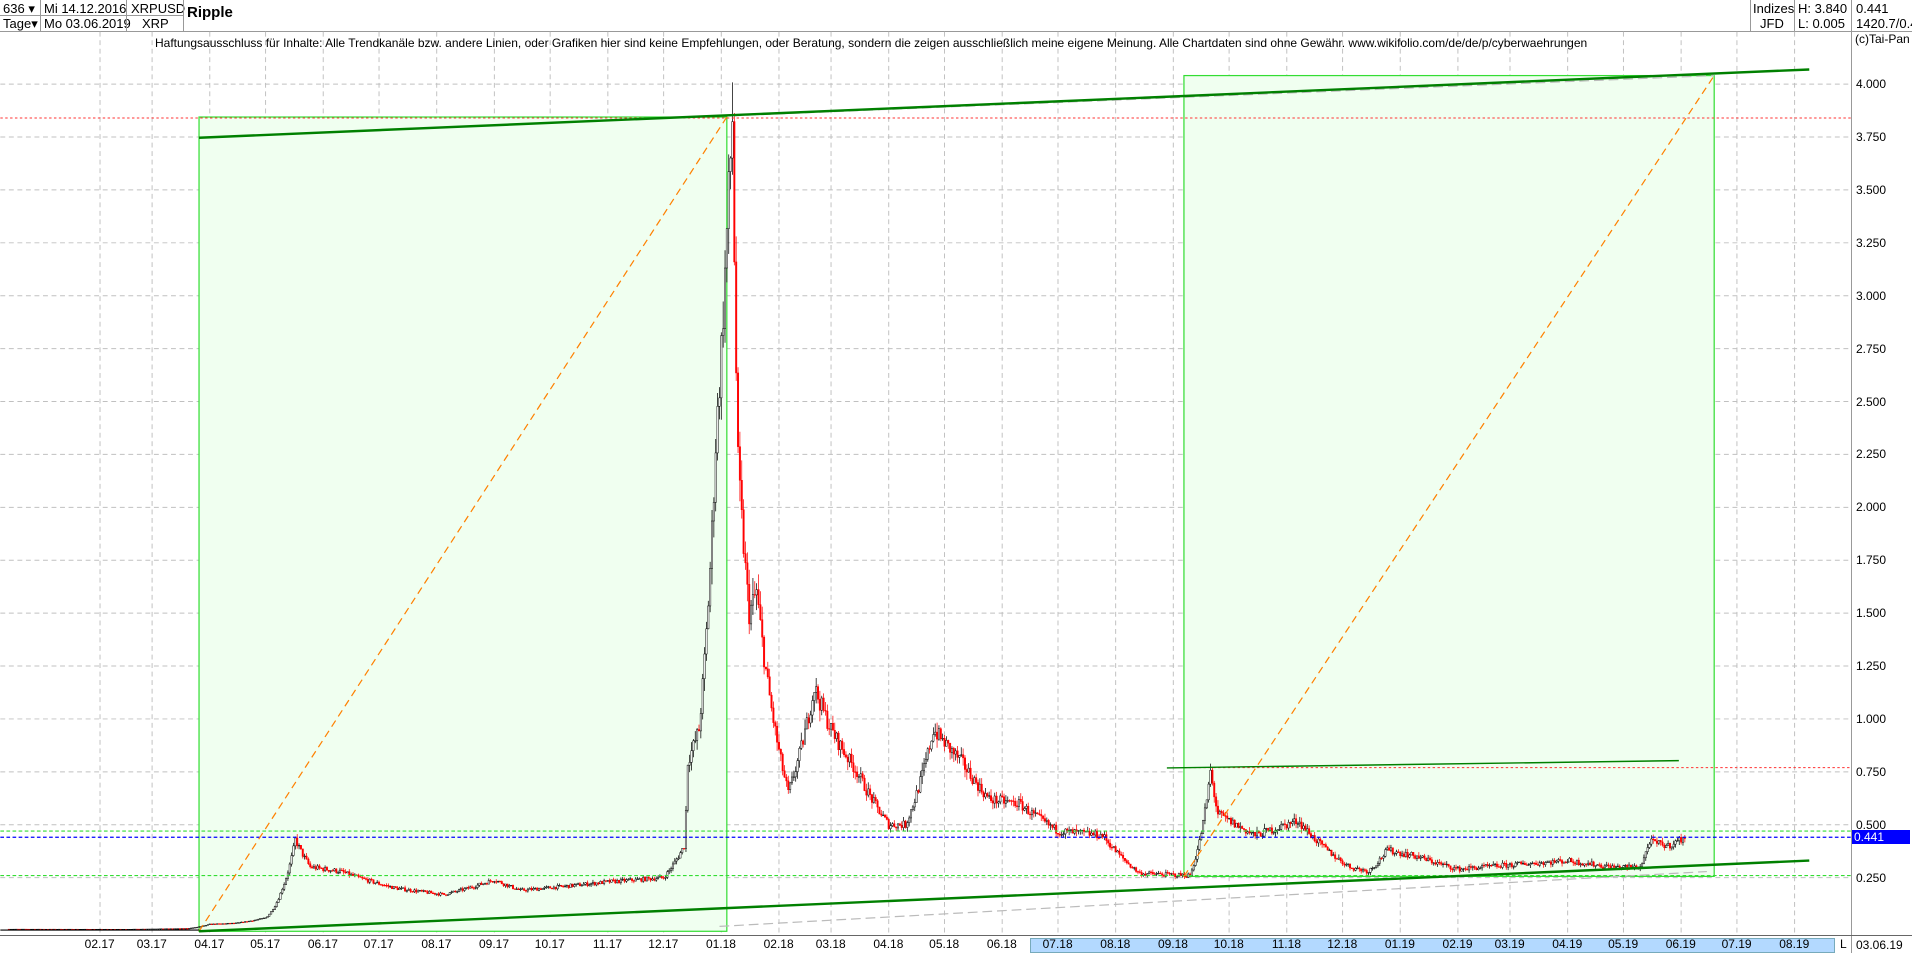  Describe the element at coordinates (1213, 899) in the screenshot. I see `grey-dashed-line` at that location.